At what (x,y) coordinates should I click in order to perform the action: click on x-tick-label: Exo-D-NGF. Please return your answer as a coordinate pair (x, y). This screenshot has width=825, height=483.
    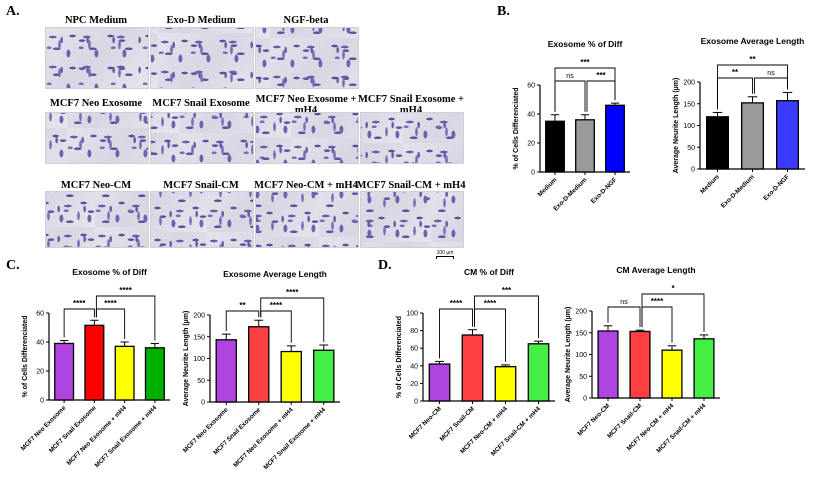
    Looking at the image, I should click on (604, 190).